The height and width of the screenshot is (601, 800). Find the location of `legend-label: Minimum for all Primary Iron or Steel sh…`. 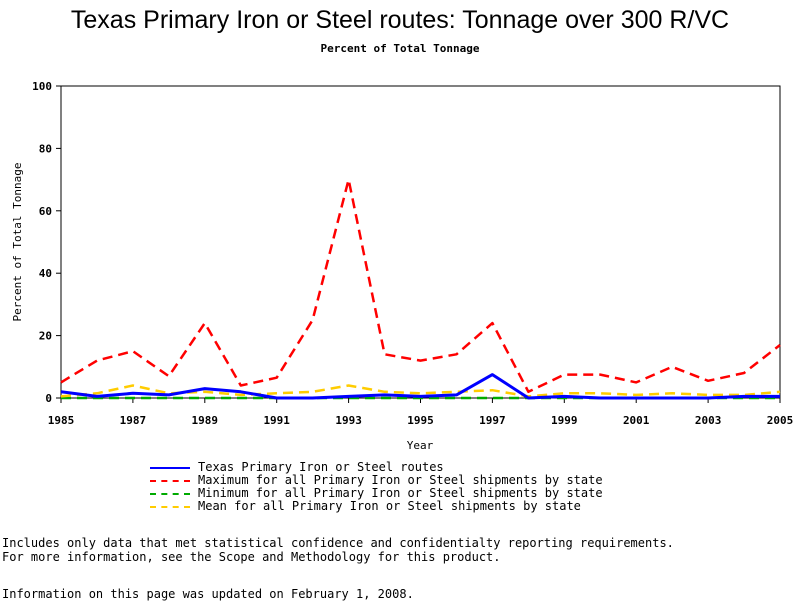

legend-label: Minimum for all Primary Iron or Steel sh… is located at coordinates (400, 493).